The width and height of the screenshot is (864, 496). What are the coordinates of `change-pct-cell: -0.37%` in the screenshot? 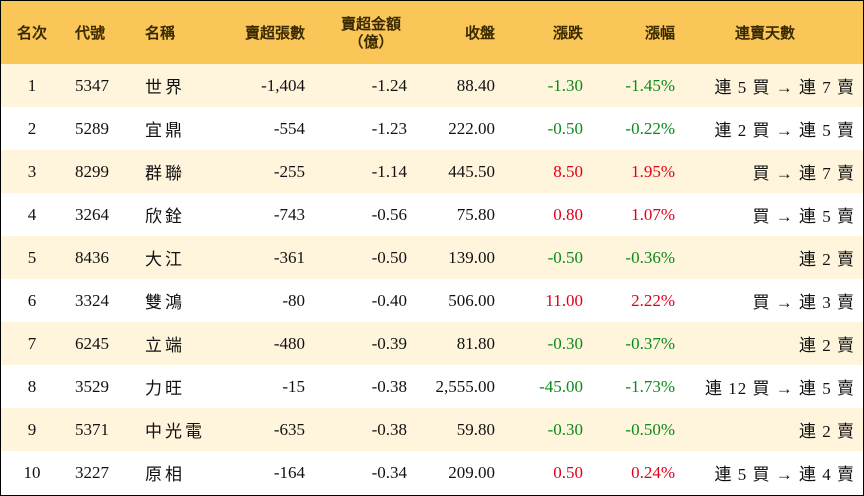 It's located at (650, 343).